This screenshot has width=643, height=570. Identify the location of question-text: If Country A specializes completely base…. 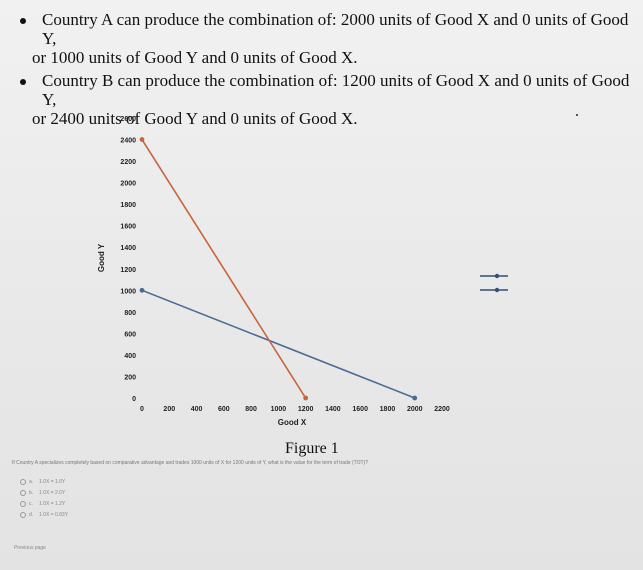
(190, 463).